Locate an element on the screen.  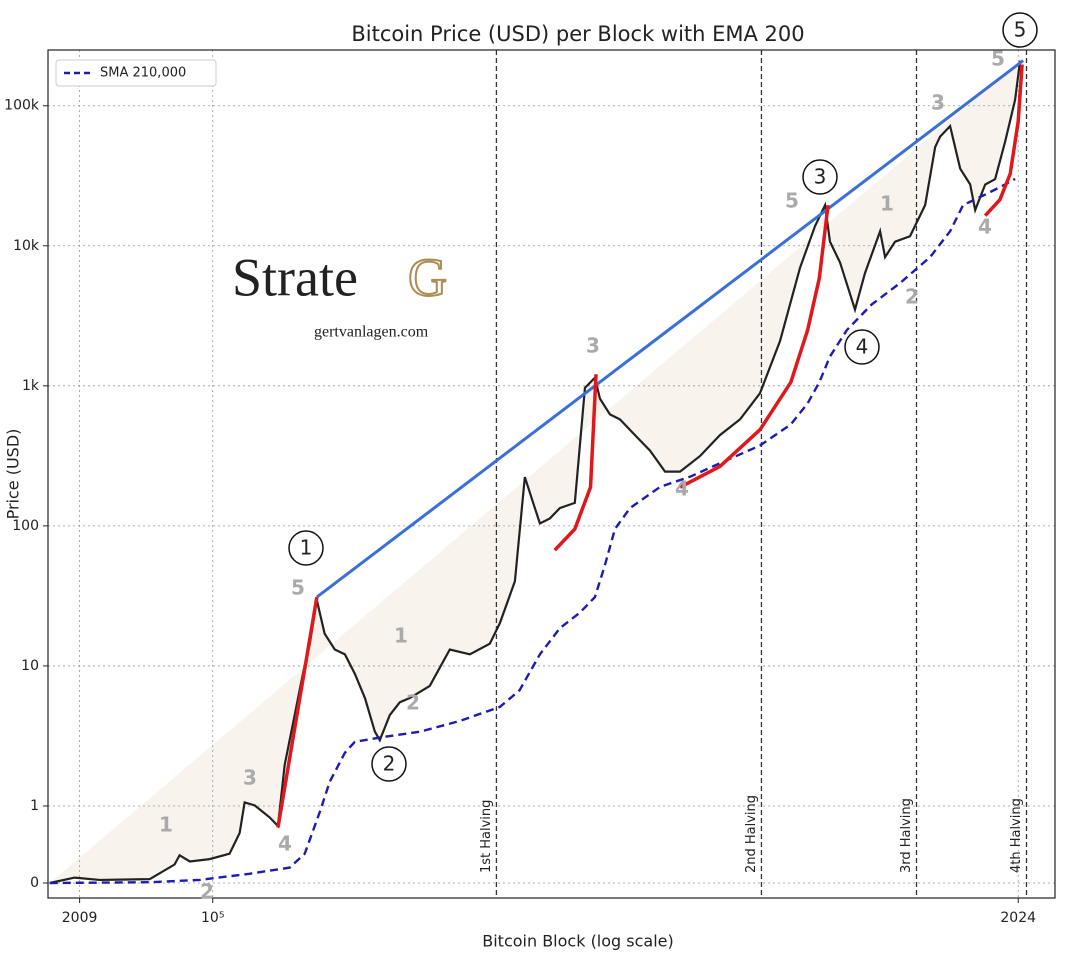
halving-label: 2nd Halving is located at coordinates (751, 834).